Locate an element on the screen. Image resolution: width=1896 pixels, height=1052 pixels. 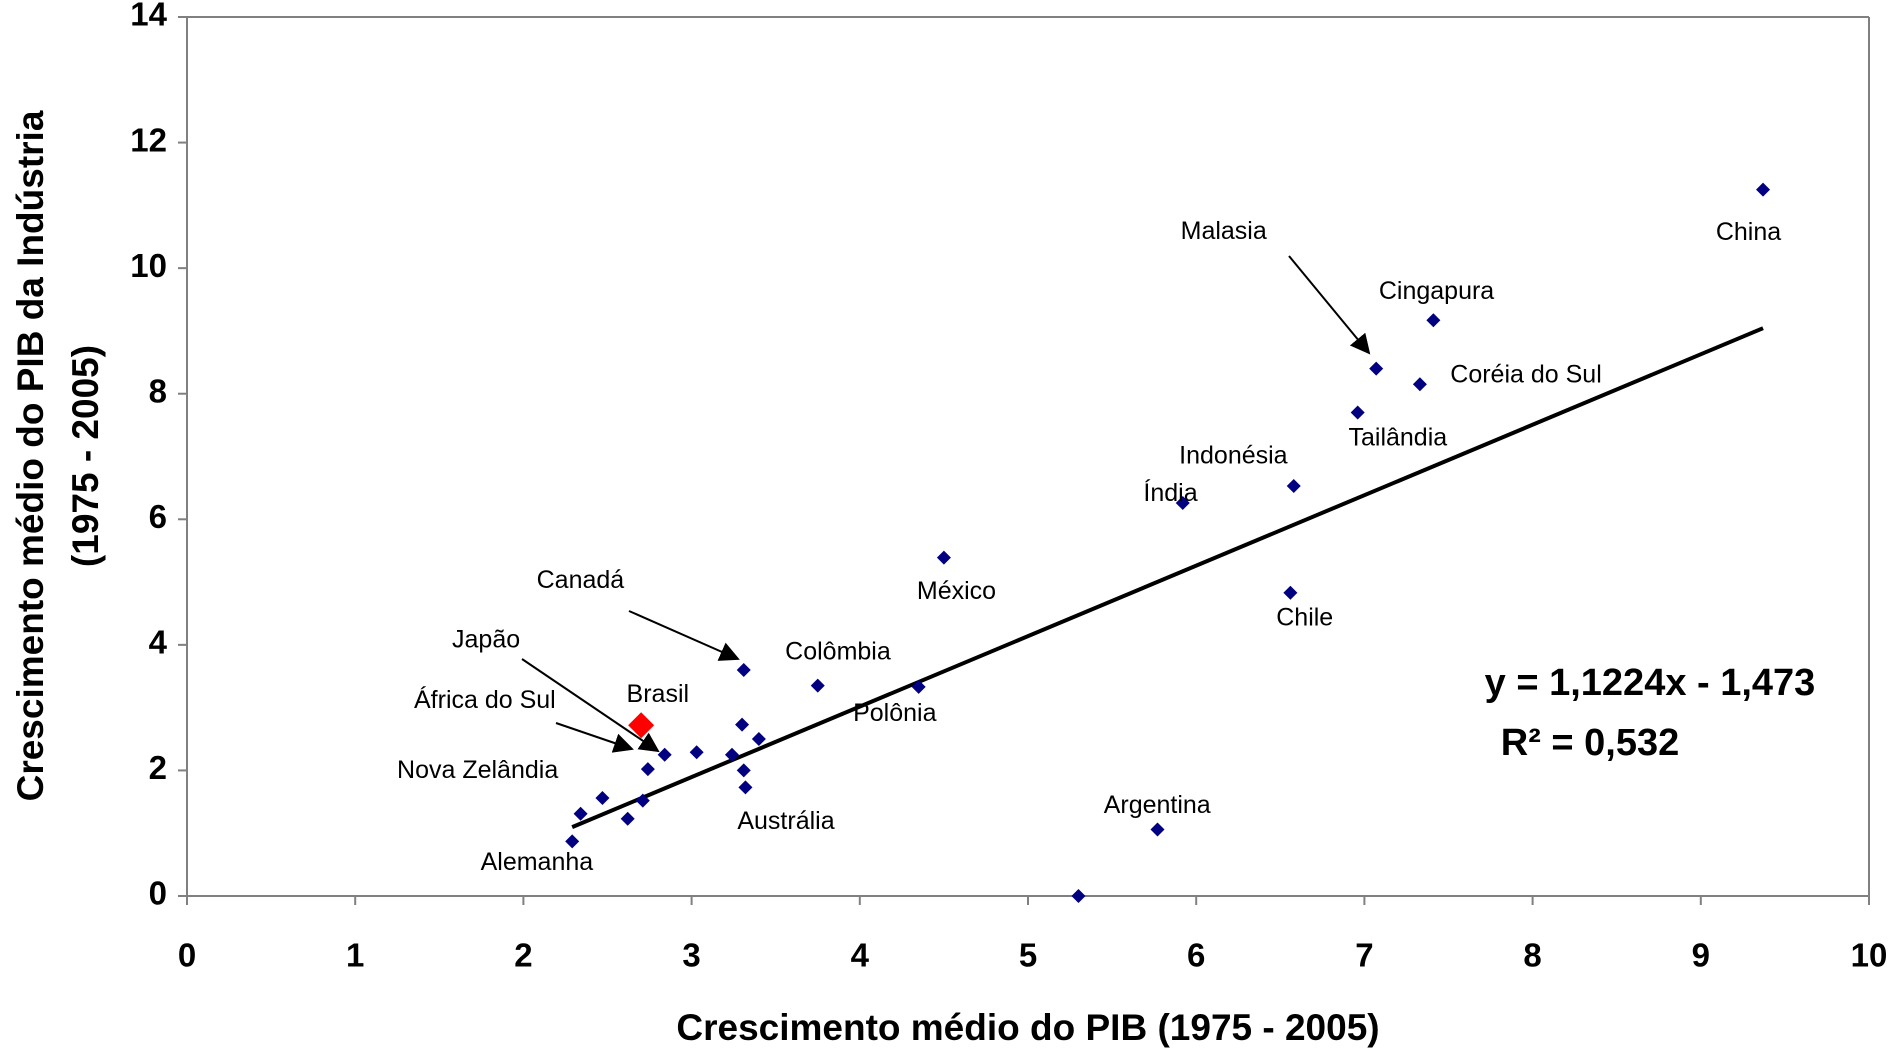
x-tick-label: 9 is located at coordinates (1701, 955).